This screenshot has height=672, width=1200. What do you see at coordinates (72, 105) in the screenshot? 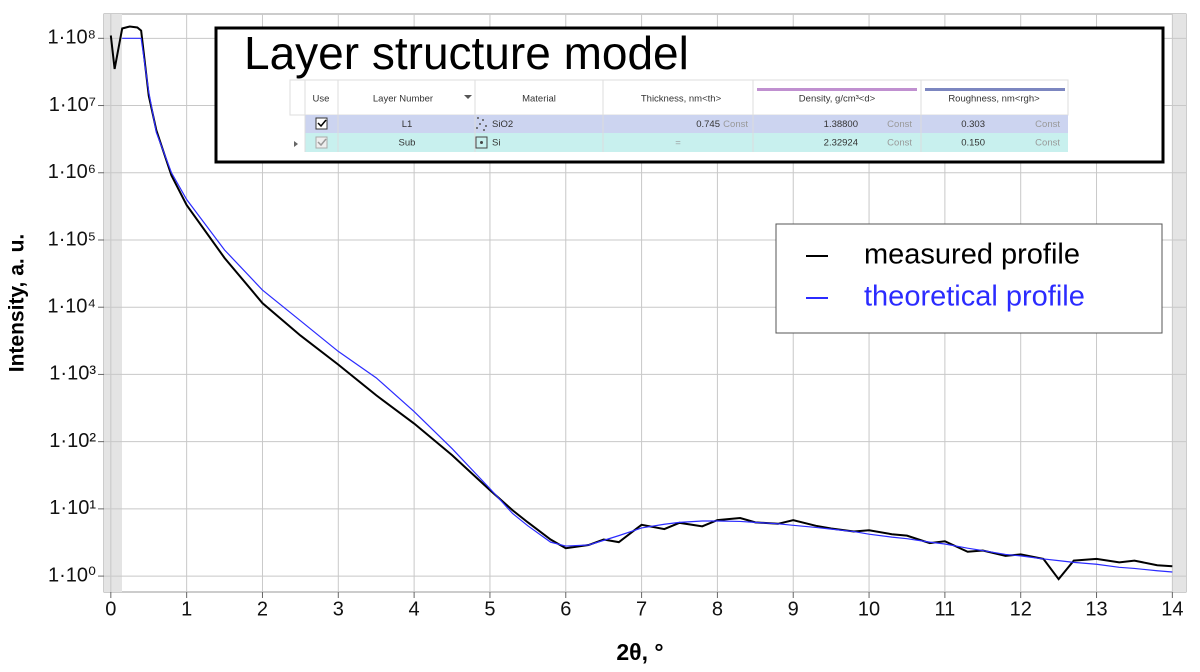
I see `y-tick-label: 1·10⁷` at bounding box center [72, 105].